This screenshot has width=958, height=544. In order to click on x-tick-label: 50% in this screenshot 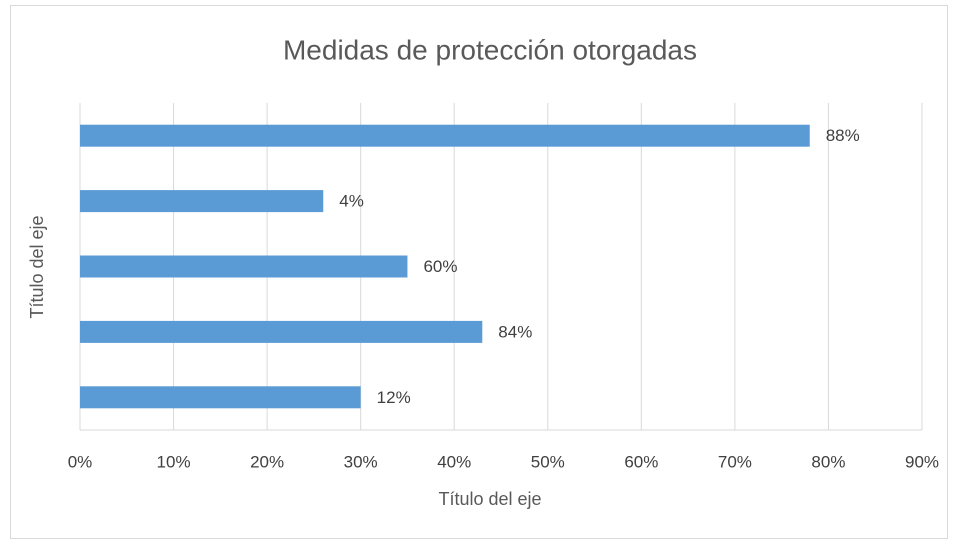, I will do `click(548, 461)`.